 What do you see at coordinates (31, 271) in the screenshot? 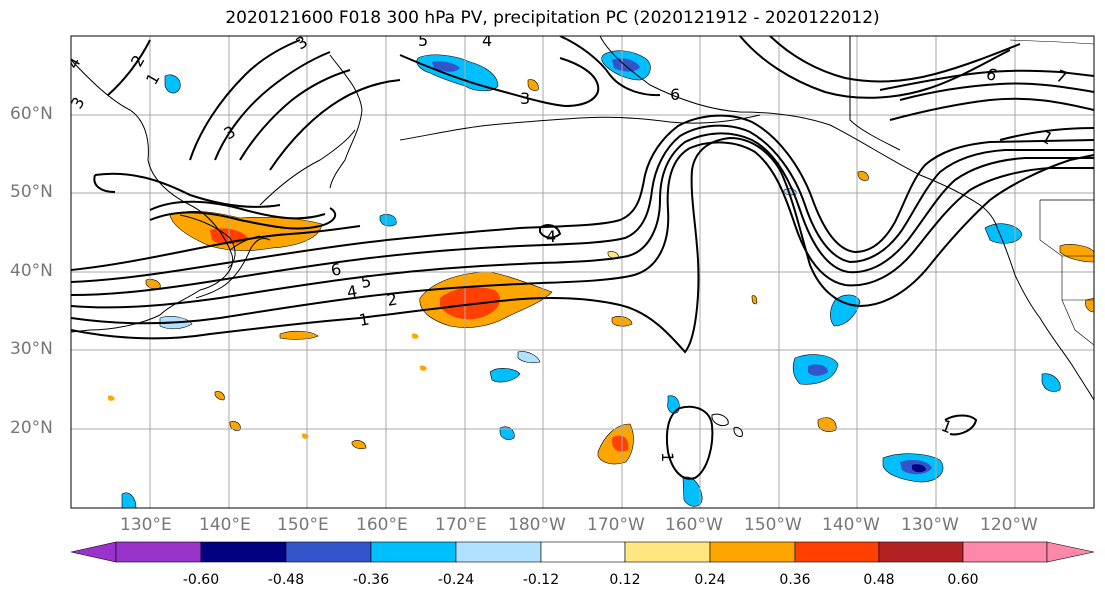
I see `lat-label-40n: 40°N` at bounding box center [31, 271].